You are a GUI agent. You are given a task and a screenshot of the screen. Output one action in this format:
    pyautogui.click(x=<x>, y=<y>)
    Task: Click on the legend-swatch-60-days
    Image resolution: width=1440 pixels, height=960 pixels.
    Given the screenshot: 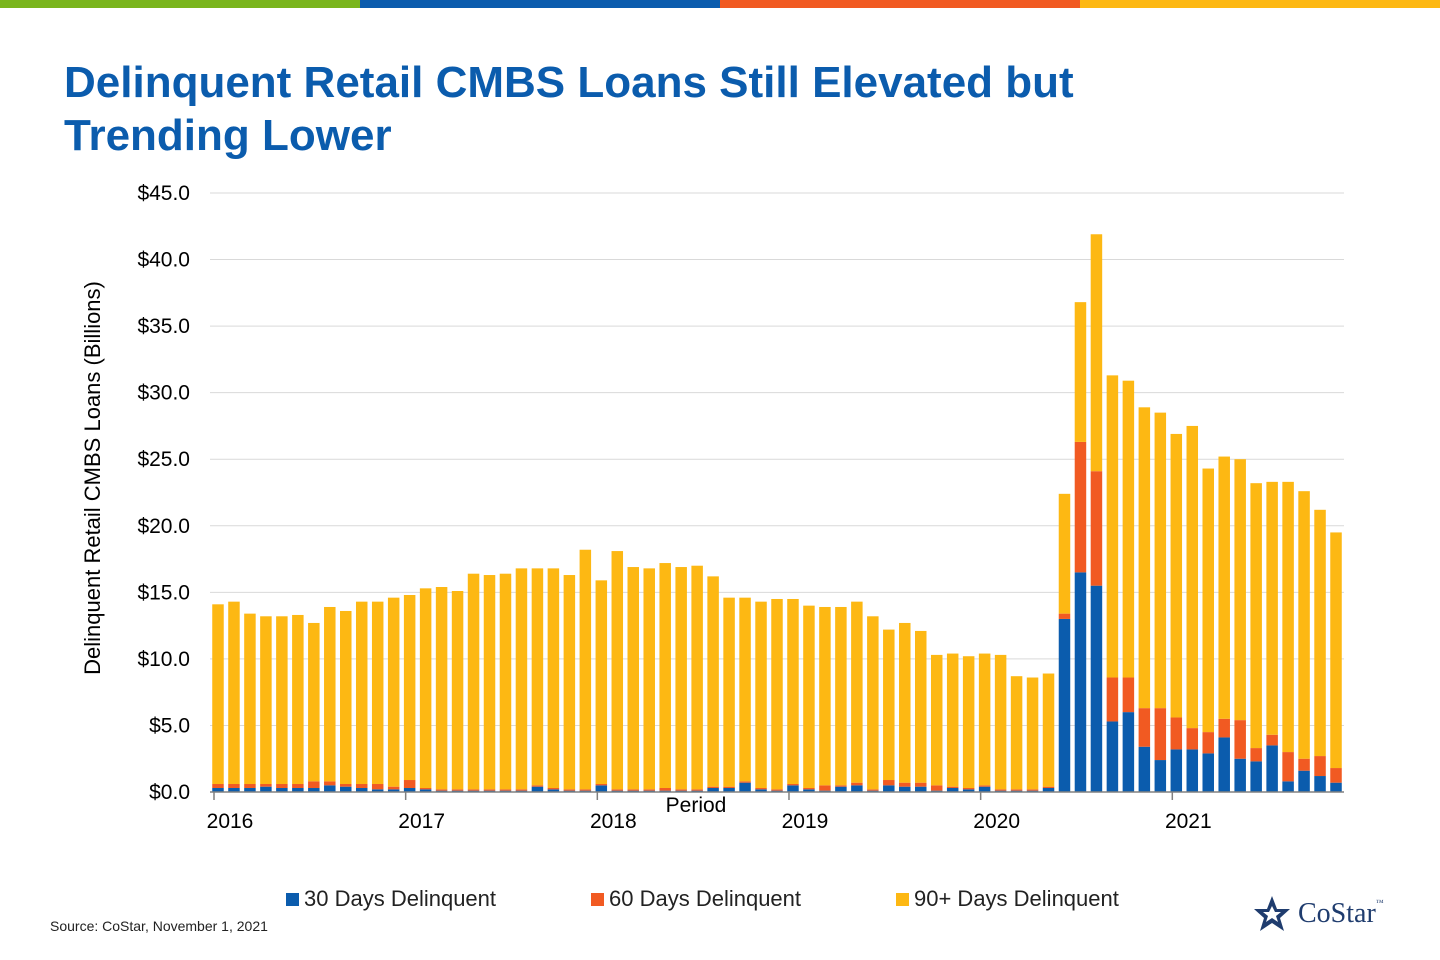 What is the action you would take?
    pyautogui.click(x=597, y=899)
    